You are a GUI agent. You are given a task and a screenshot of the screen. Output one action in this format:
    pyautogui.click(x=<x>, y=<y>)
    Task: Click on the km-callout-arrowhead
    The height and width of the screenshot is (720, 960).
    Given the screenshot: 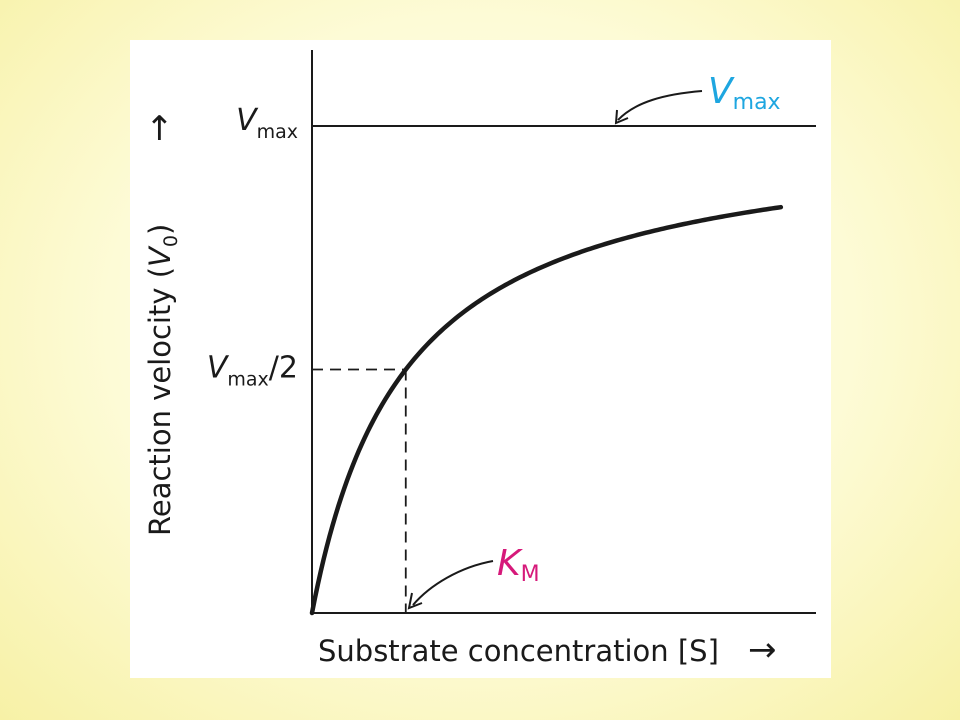 What is the action you would take?
    pyautogui.click(x=415, y=601)
    